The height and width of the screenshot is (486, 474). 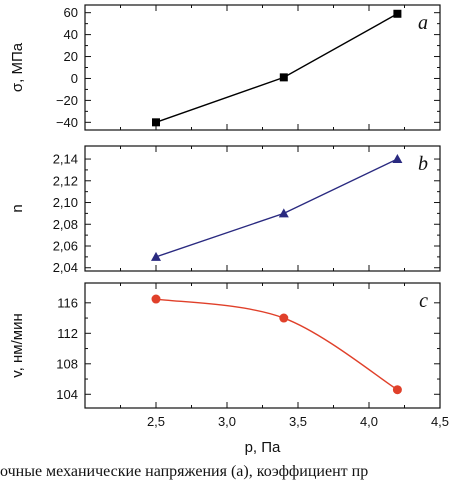 I want to click on y-tick-label: 2,08, so click(x=65, y=224).